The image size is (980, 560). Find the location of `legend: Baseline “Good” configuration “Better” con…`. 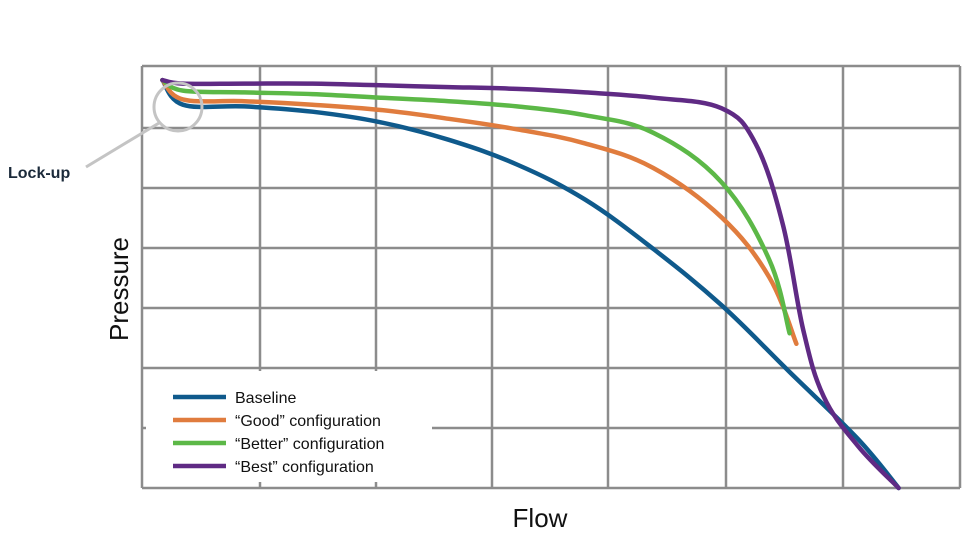

legend: Baseline “Good” configuration “Better” con… is located at coordinates (289, 426).